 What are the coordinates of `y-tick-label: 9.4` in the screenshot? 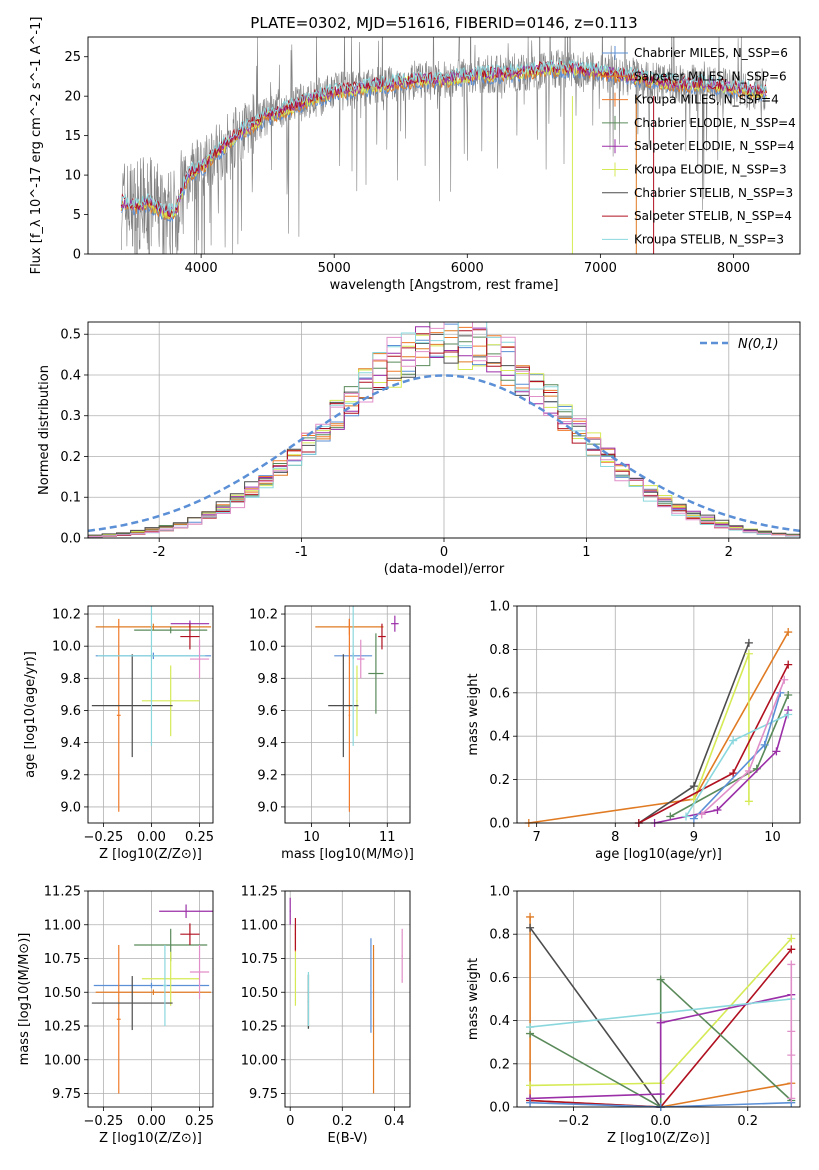 It's located at (267, 743).